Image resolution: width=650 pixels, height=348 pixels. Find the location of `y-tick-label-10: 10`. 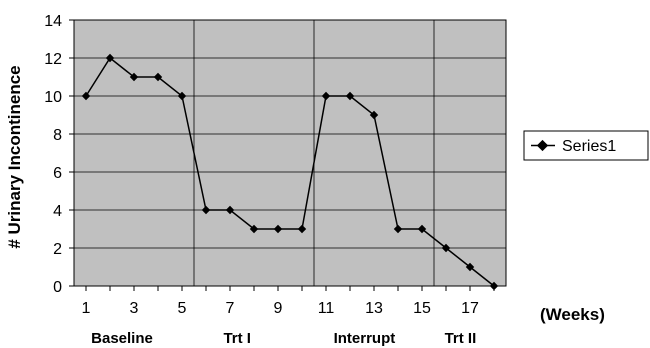

y-tick-label-10: 10 is located at coordinates (53, 97).